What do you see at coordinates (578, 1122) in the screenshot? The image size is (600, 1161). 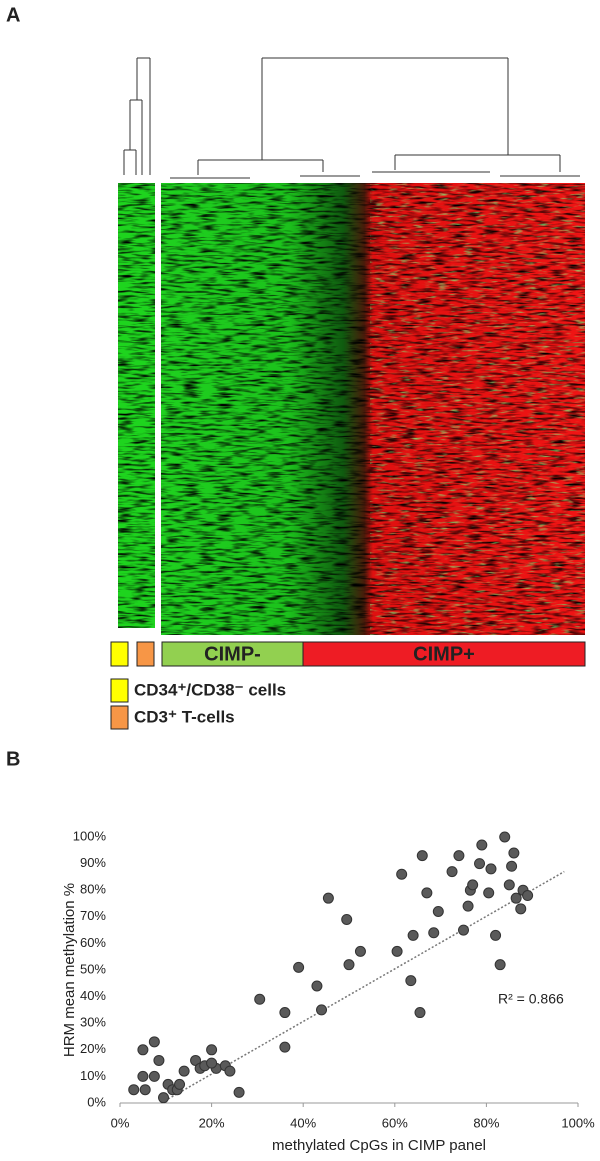 I see `x-tick-label: 100%` at bounding box center [578, 1122].